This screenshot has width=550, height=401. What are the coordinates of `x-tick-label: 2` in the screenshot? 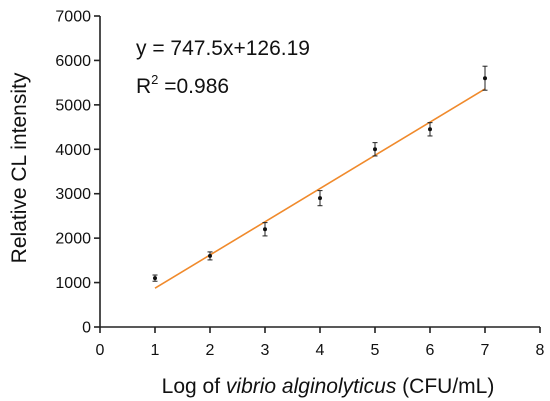 It's located at (210, 350).